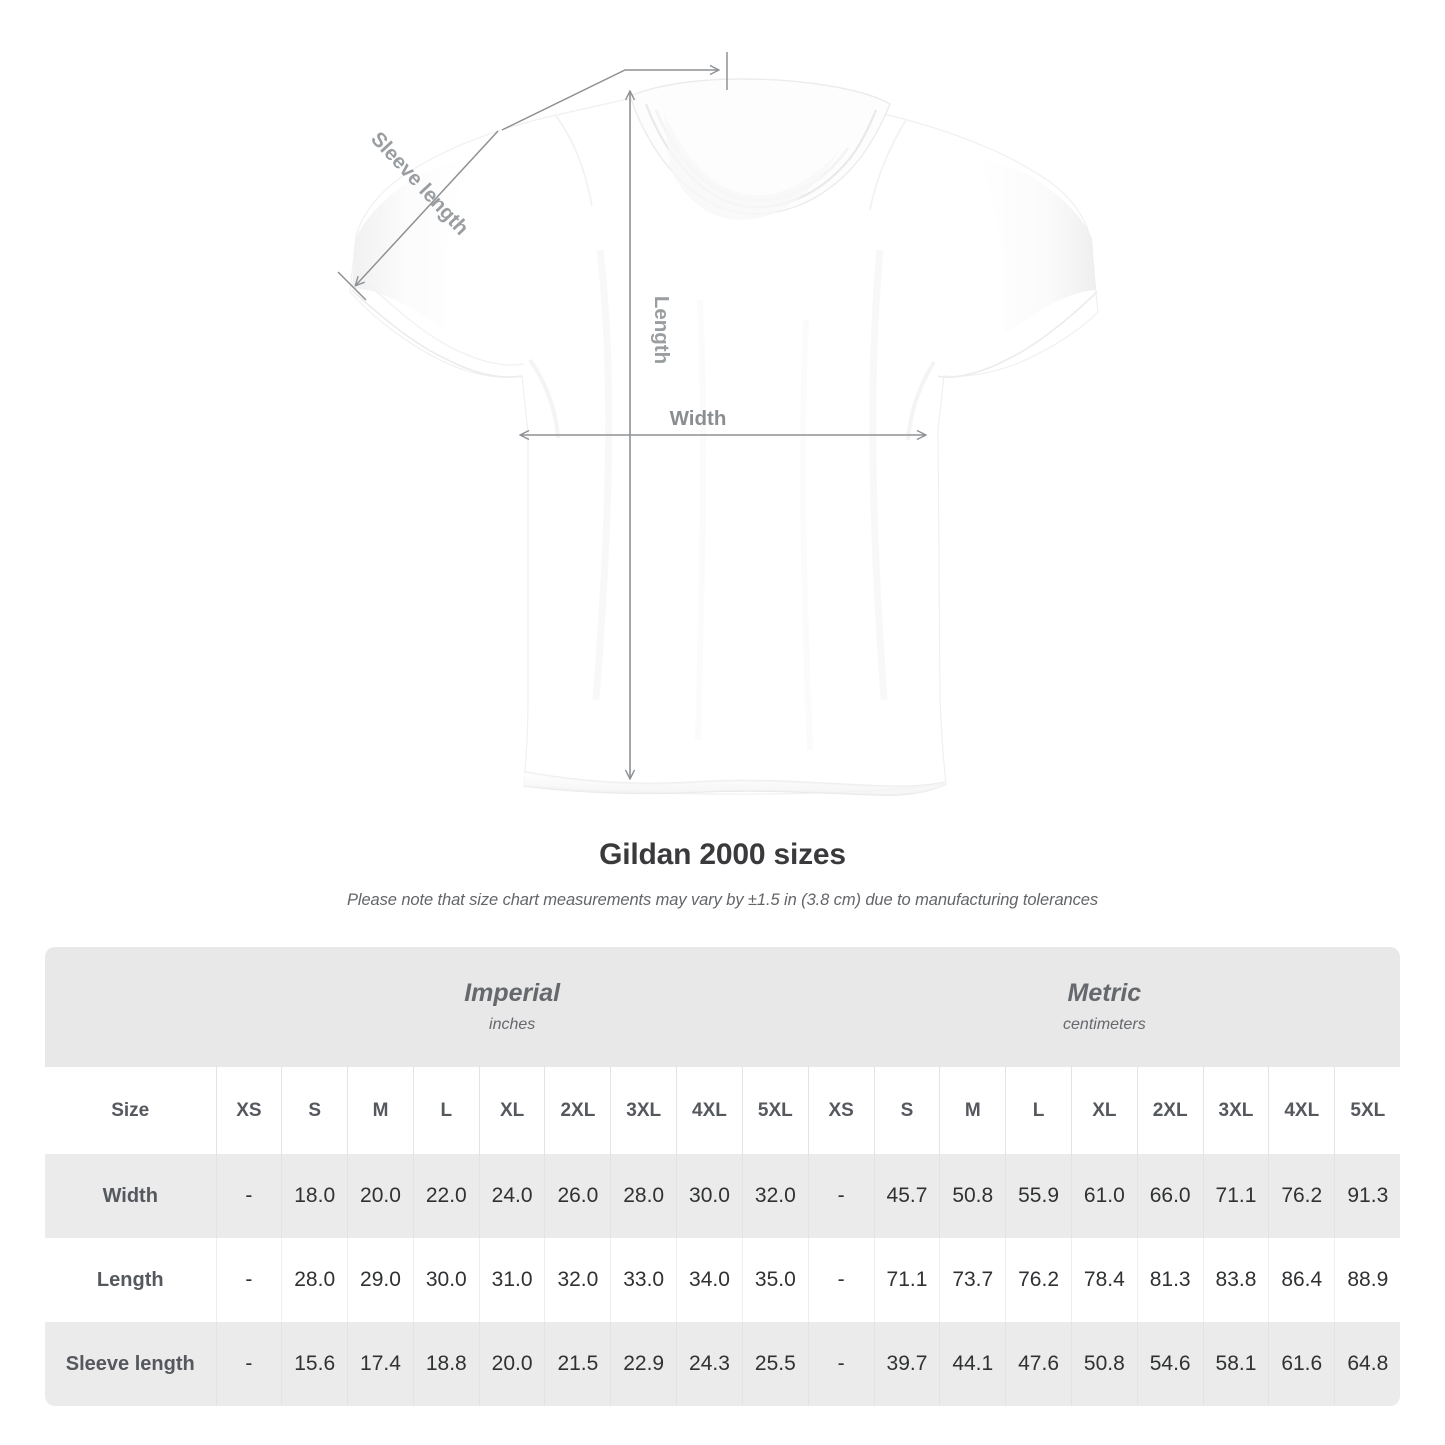 Image resolution: width=1445 pixels, height=1445 pixels. I want to click on width-imperial-2xl: 26.0, so click(577, 1196).